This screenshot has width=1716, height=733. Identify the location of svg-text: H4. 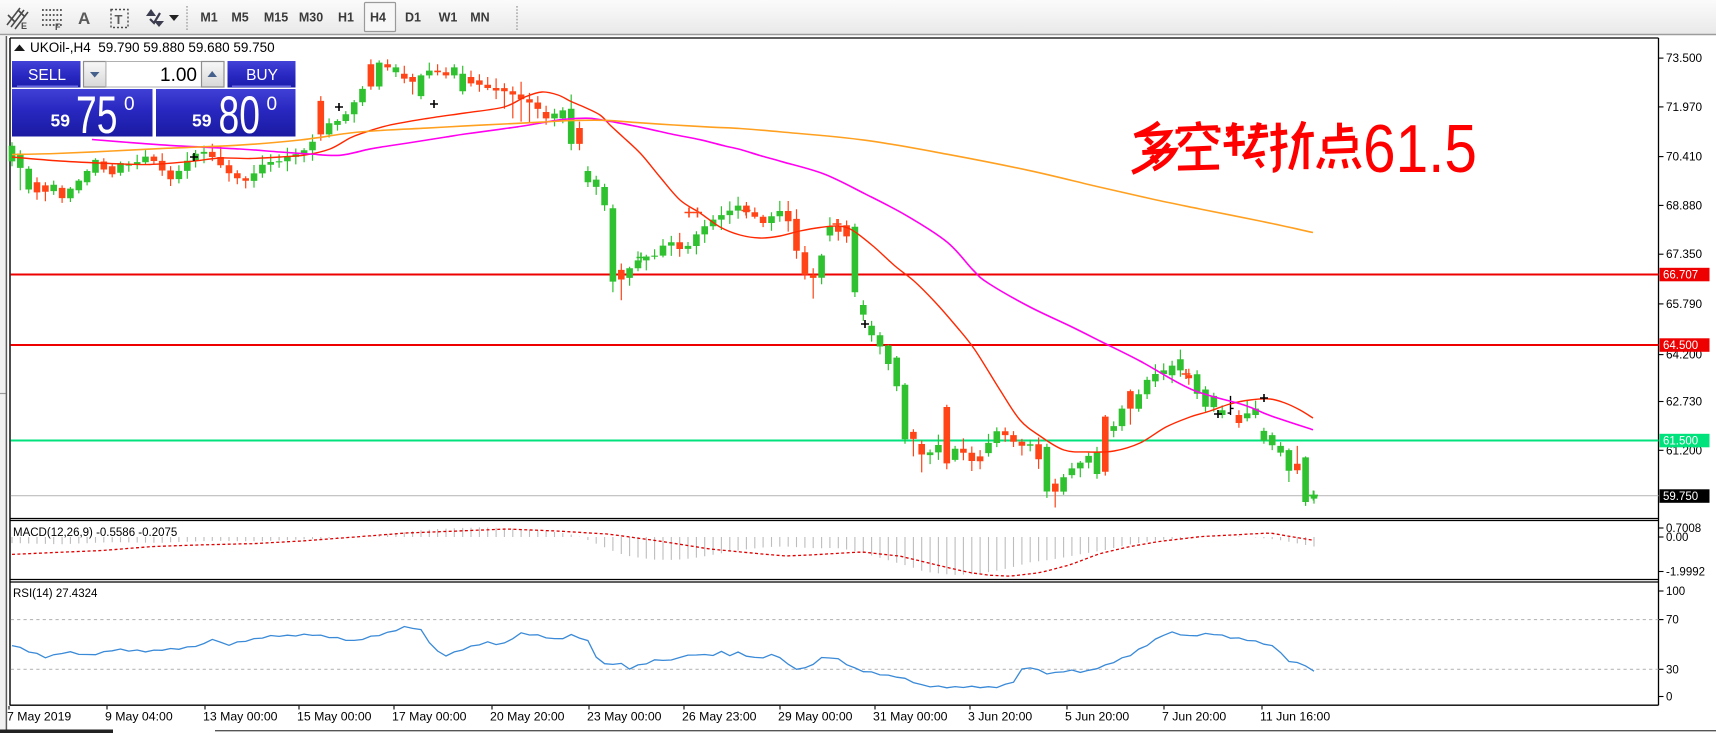
(378, 18).